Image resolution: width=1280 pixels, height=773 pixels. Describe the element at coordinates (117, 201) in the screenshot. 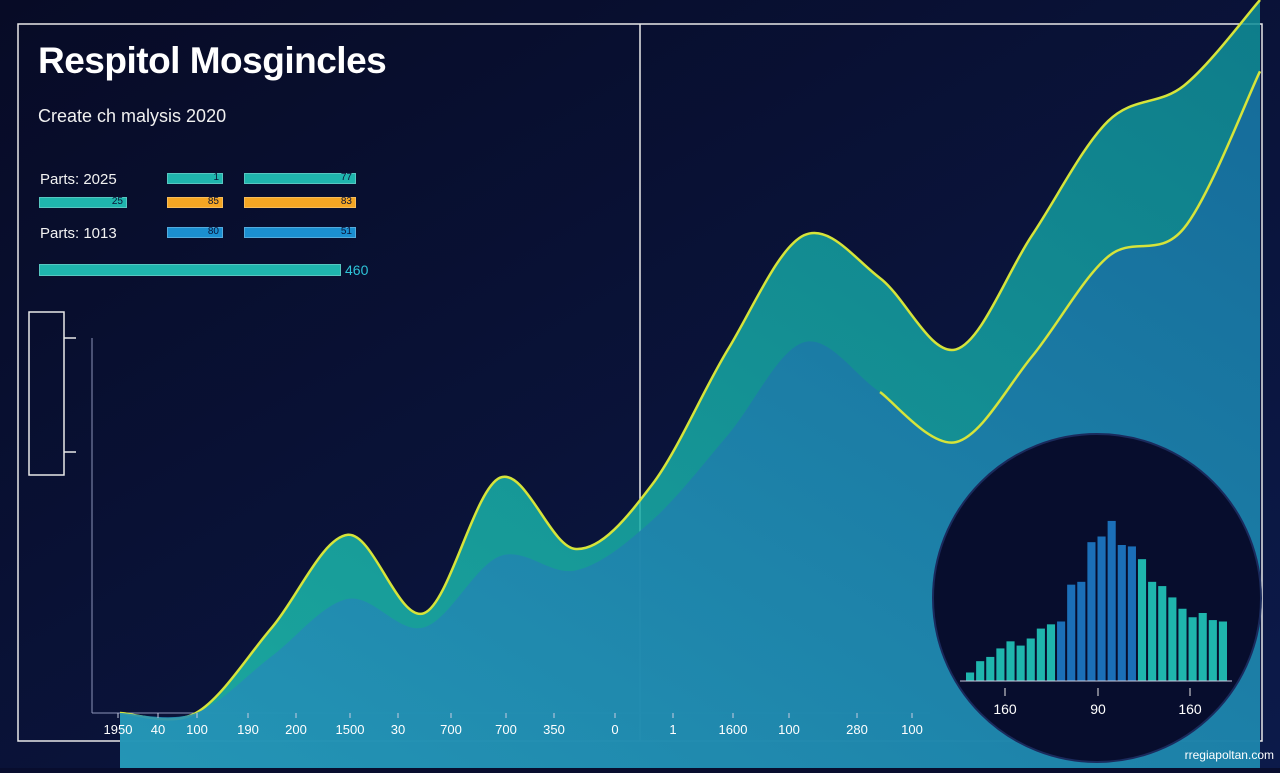

I see `summary-bar-value: 25` at that location.